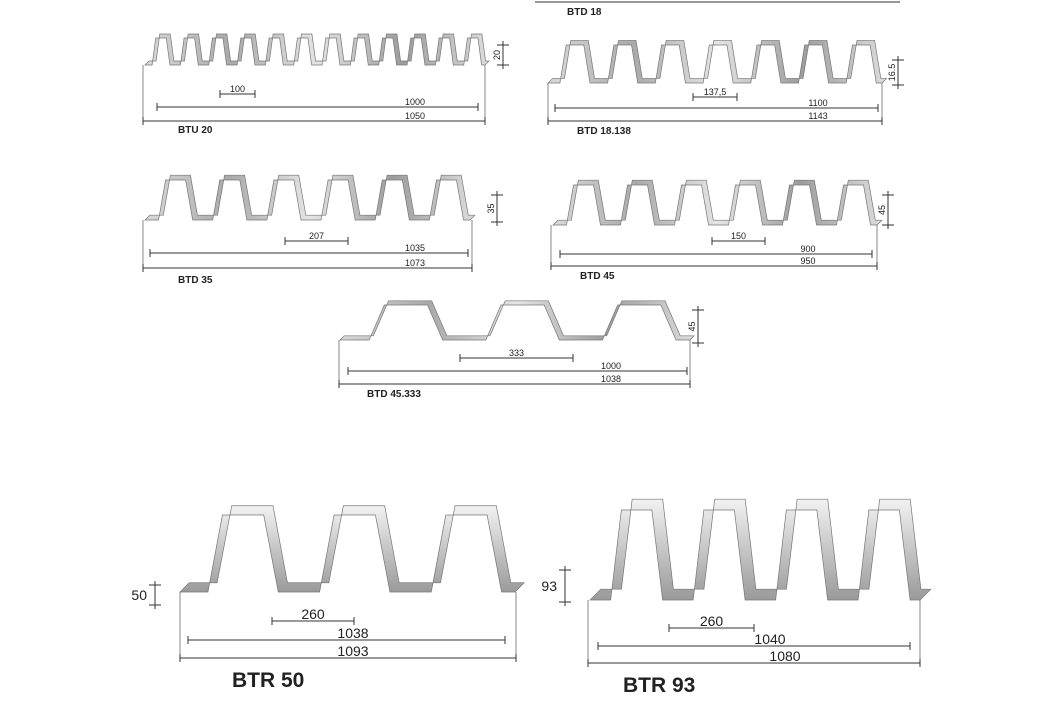 The height and width of the screenshot is (706, 1052). I want to click on height-text: 20, so click(497, 55).